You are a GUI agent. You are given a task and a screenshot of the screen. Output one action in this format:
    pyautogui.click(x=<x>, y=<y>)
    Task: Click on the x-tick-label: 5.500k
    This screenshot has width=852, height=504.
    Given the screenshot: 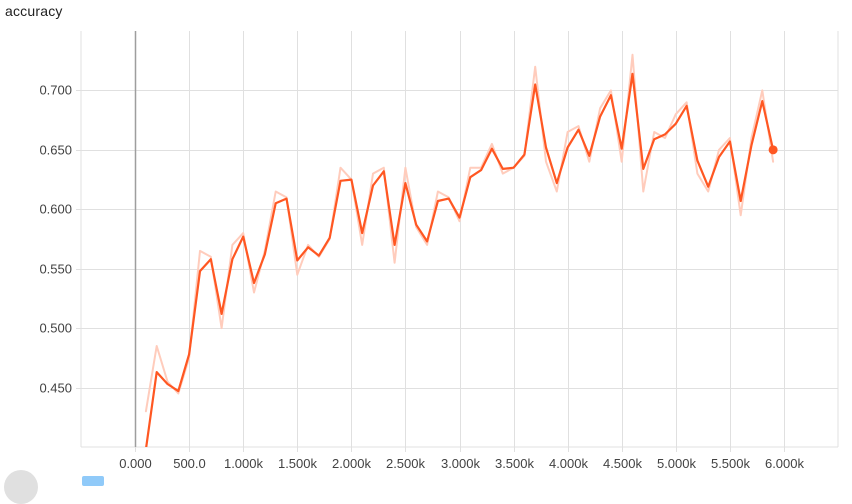 What is the action you would take?
    pyautogui.click(x=731, y=463)
    